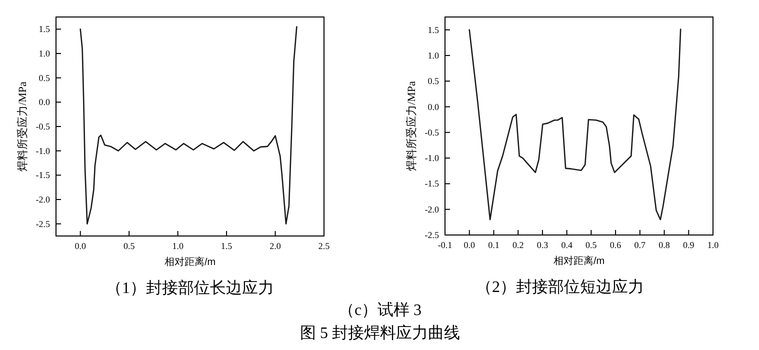 The width and height of the screenshot is (759, 350). Describe the element at coordinates (324, 246) in the screenshot. I see `x-tick-label: 2.5` at that location.